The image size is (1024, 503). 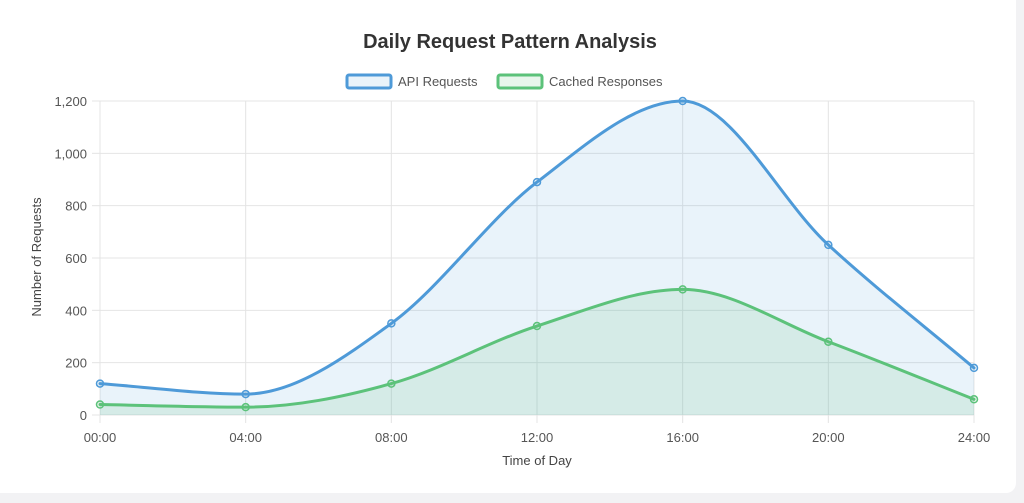 What do you see at coordinates (682, 437) in the screenshot?
I see `x-tick-label: 16:00` at bounding box center [682, 437].